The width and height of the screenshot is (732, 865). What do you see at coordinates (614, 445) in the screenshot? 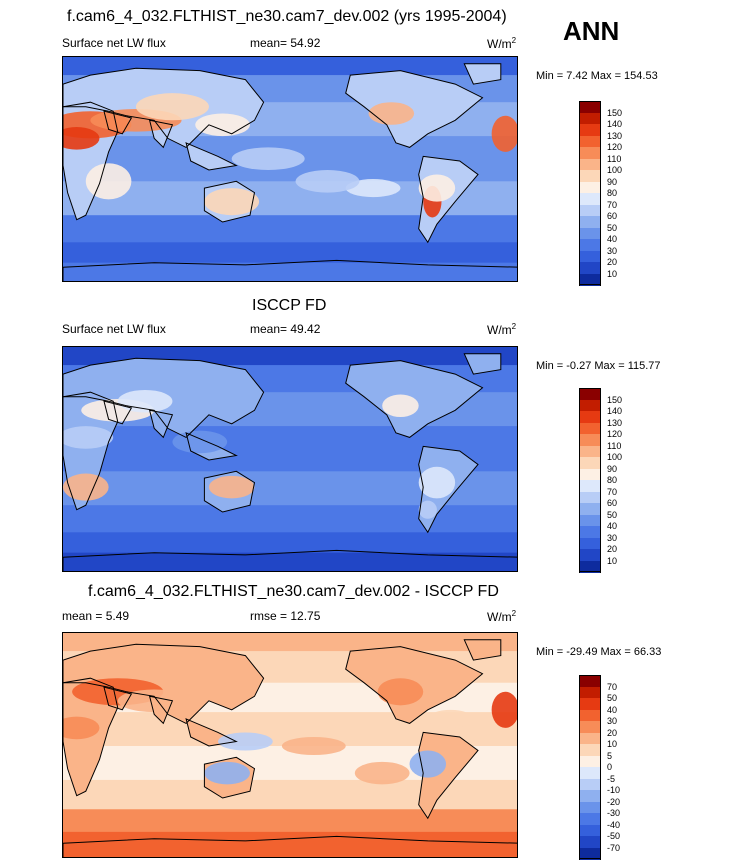
I see `colorbar-tick-label: 110` at bounding box center [614, 445].